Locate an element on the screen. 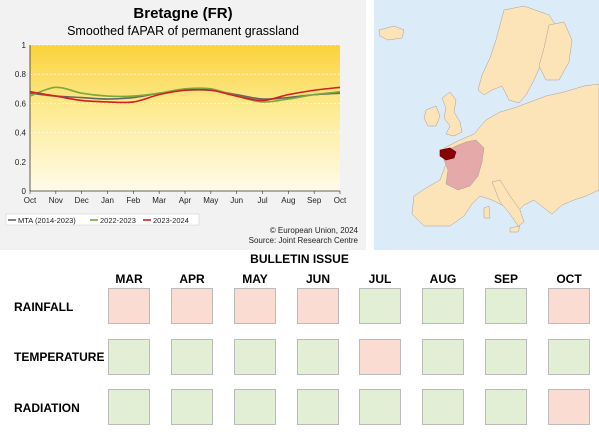 The height and width of the screenshot is (432, 599). x-tick-label: May is located at coordinates (210, 200).